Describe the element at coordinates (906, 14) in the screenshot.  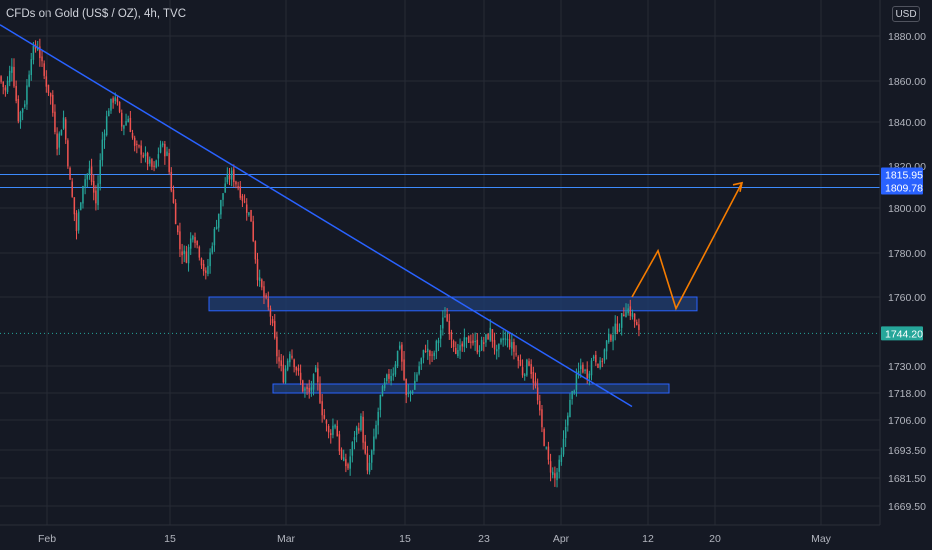
I see `currency-badge: USD` at that location.